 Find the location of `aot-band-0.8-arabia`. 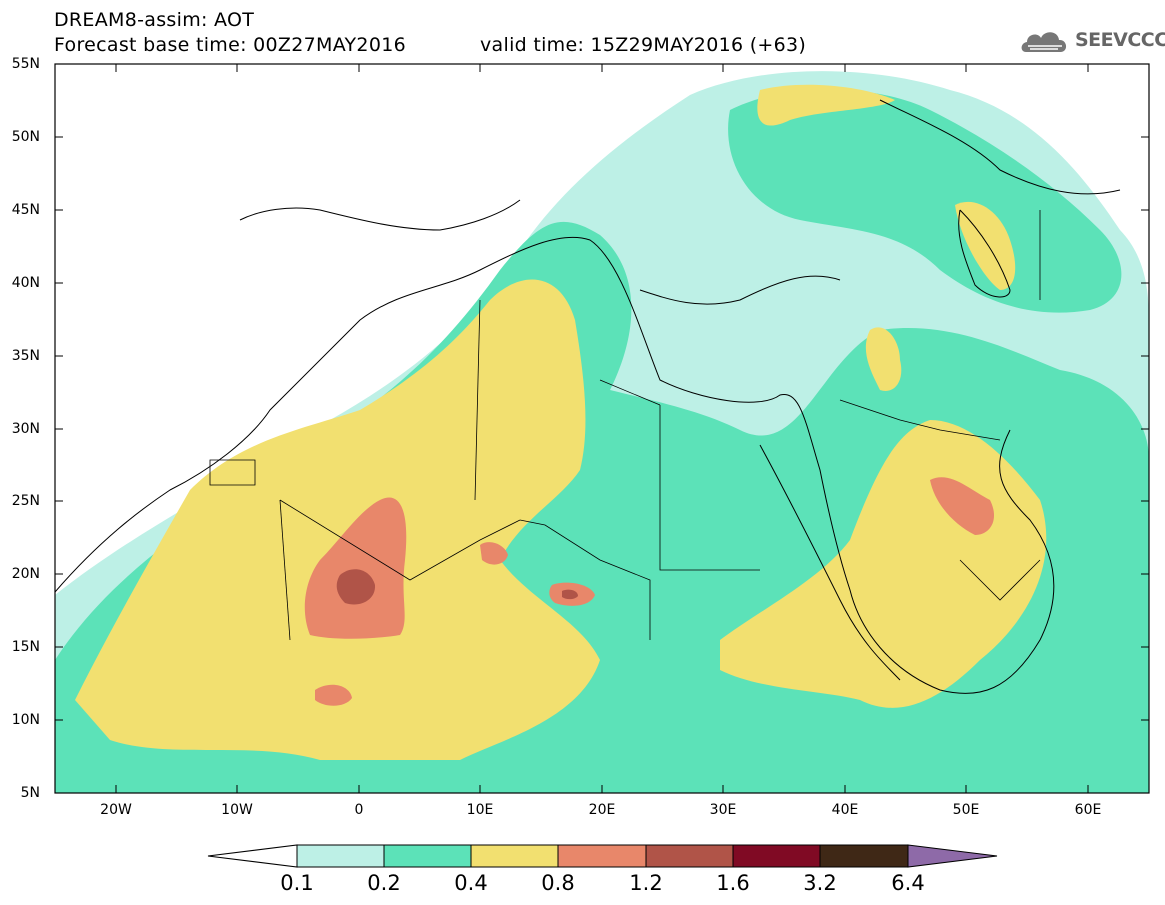

aot-band-0.8-arabia is located at coordinates (962, 506).